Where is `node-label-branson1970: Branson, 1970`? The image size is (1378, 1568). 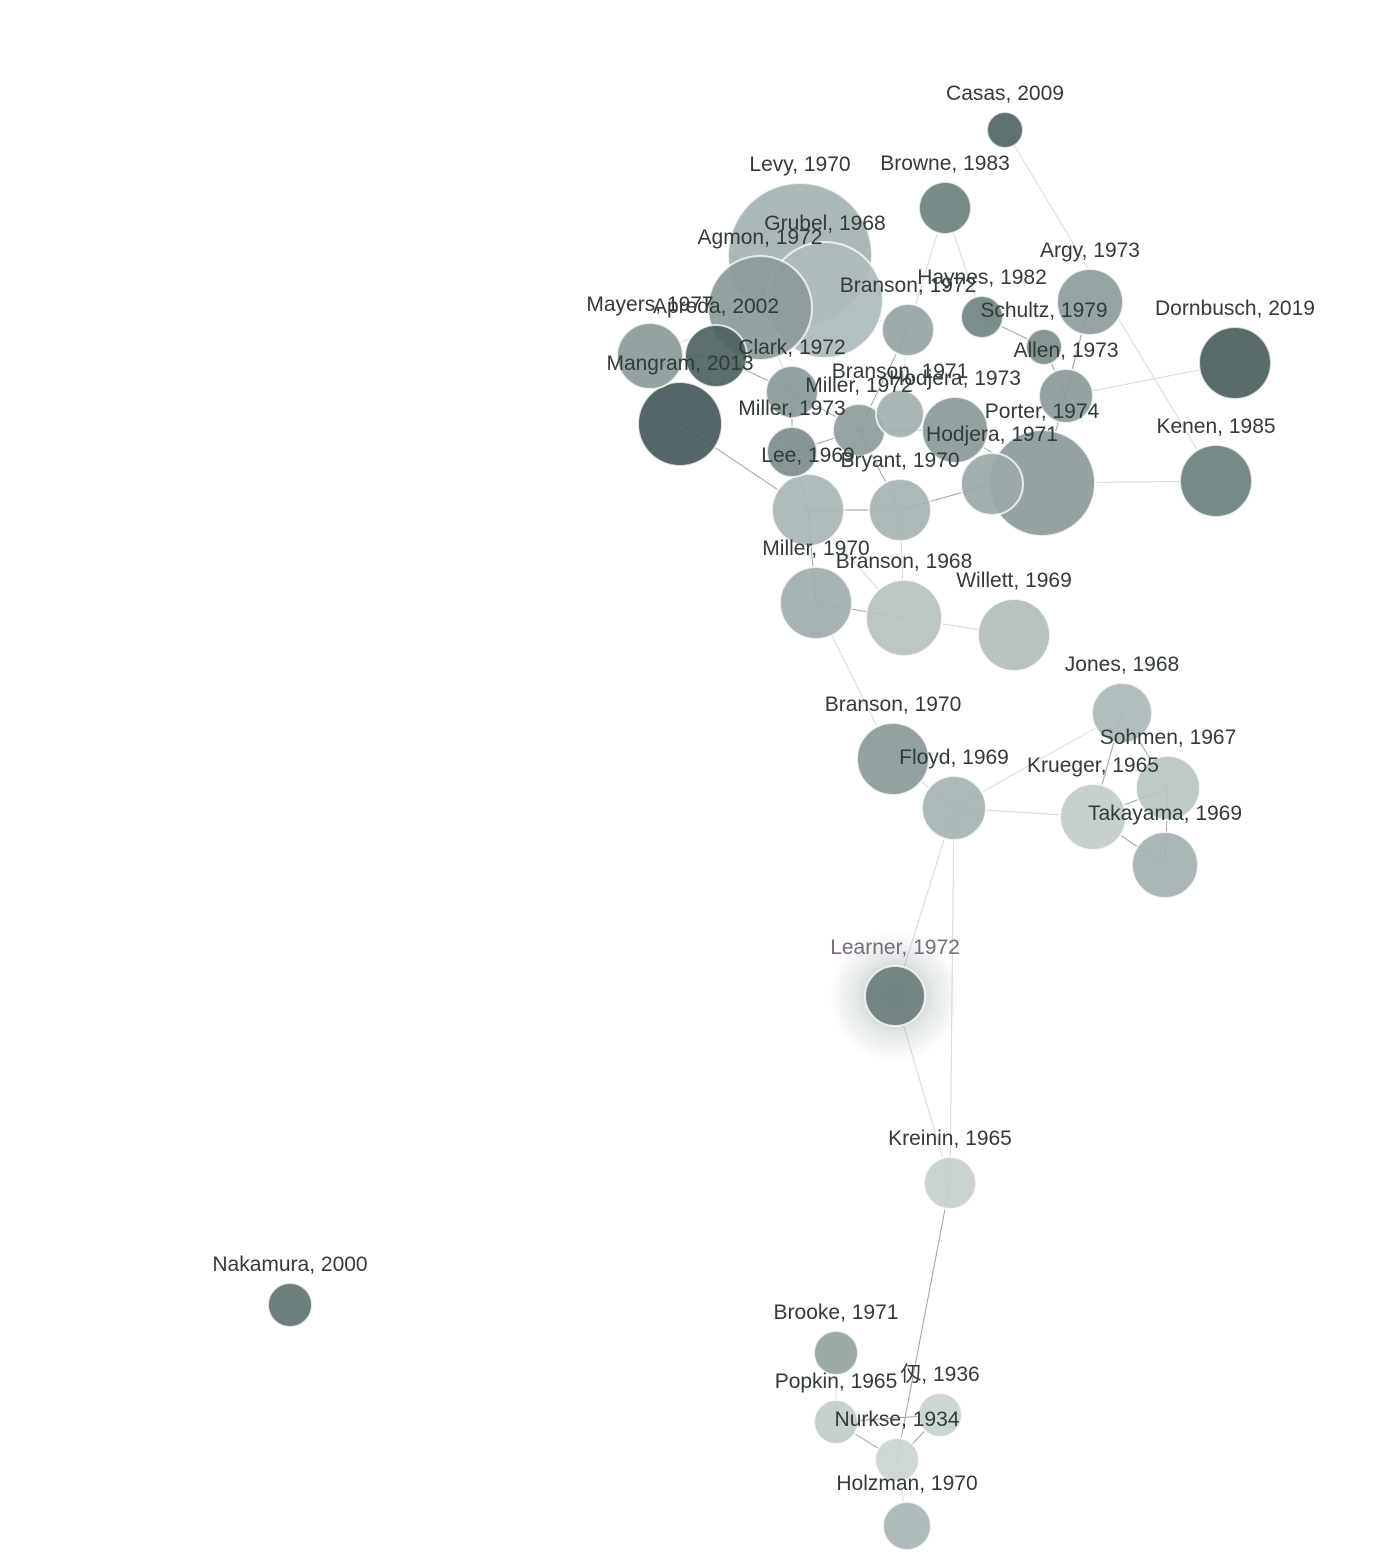 node-label-branson1970: Branson, 1970 is located at coordinates (893, 704).